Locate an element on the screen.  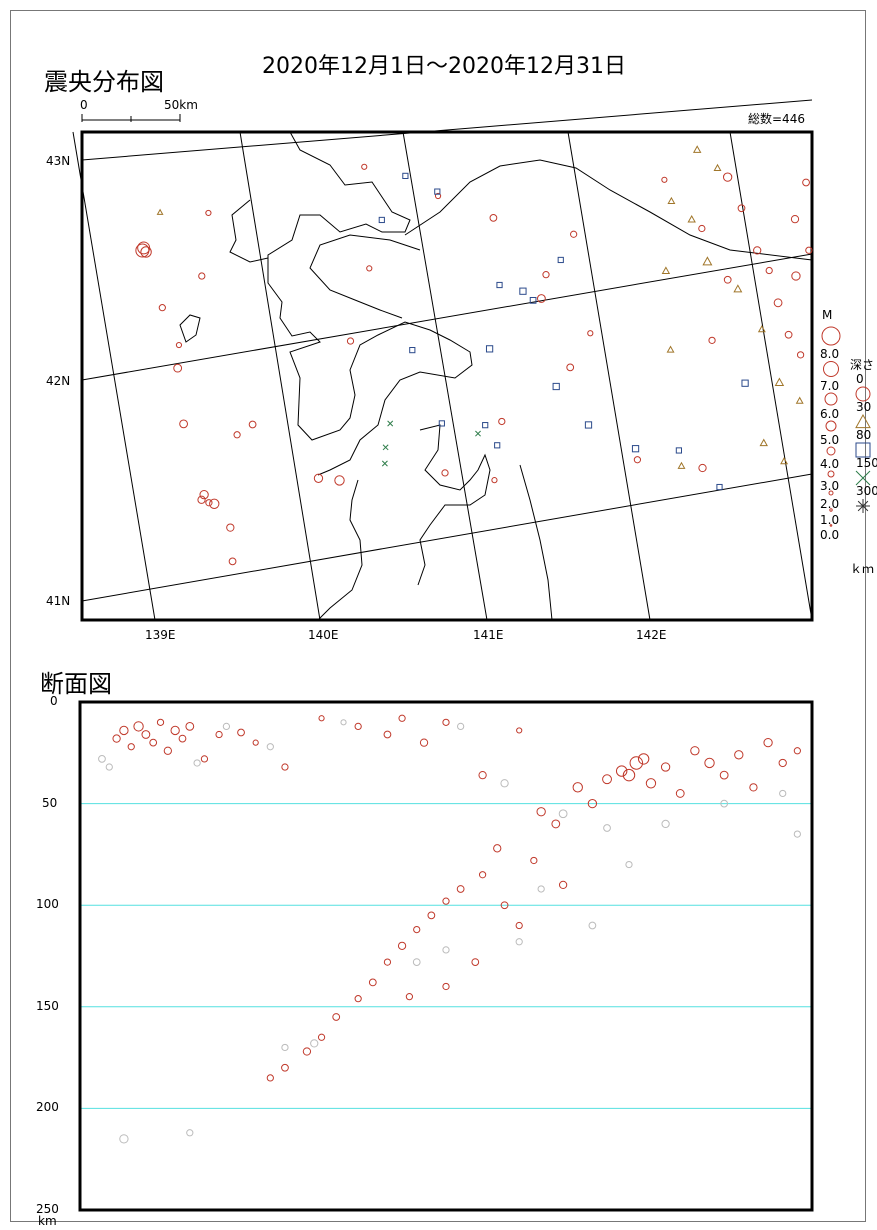
section-depth-label-0: 0 is located at coordinates (54, 701).